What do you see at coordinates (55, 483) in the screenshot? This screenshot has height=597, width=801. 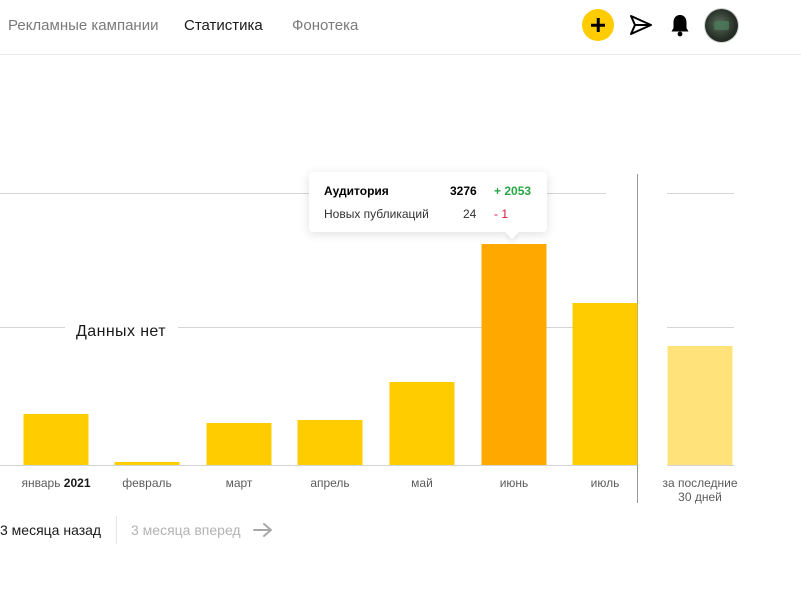 I see `x-tick-label-0: январь 2021` at bounding box center [55, 483].